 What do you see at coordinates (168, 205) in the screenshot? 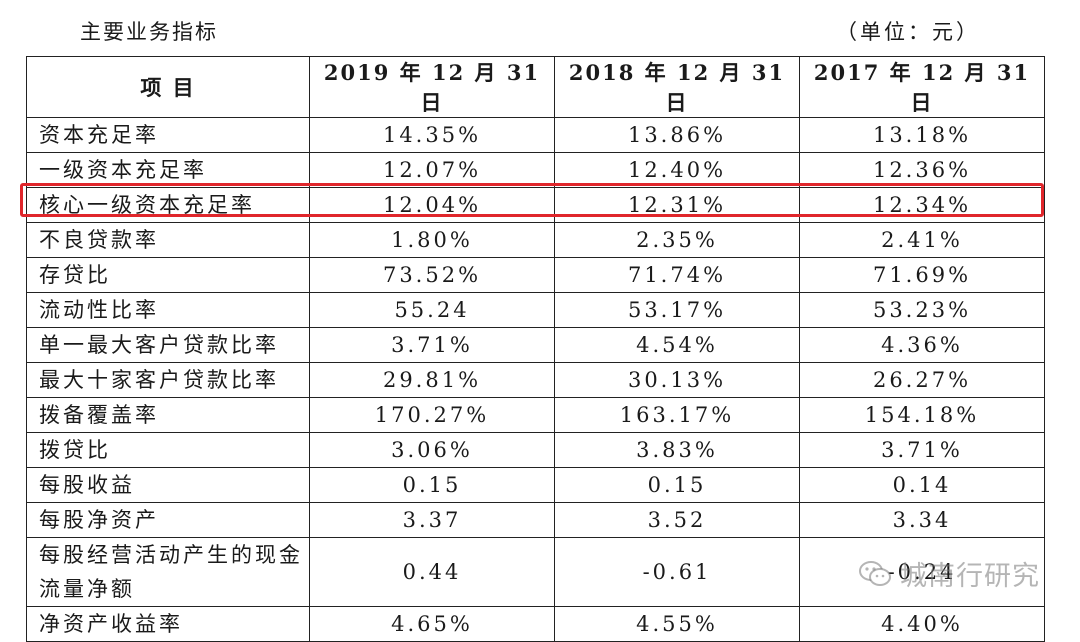
I see `row-label: 核心一级资本充足率` at bounding box center [168, 205].